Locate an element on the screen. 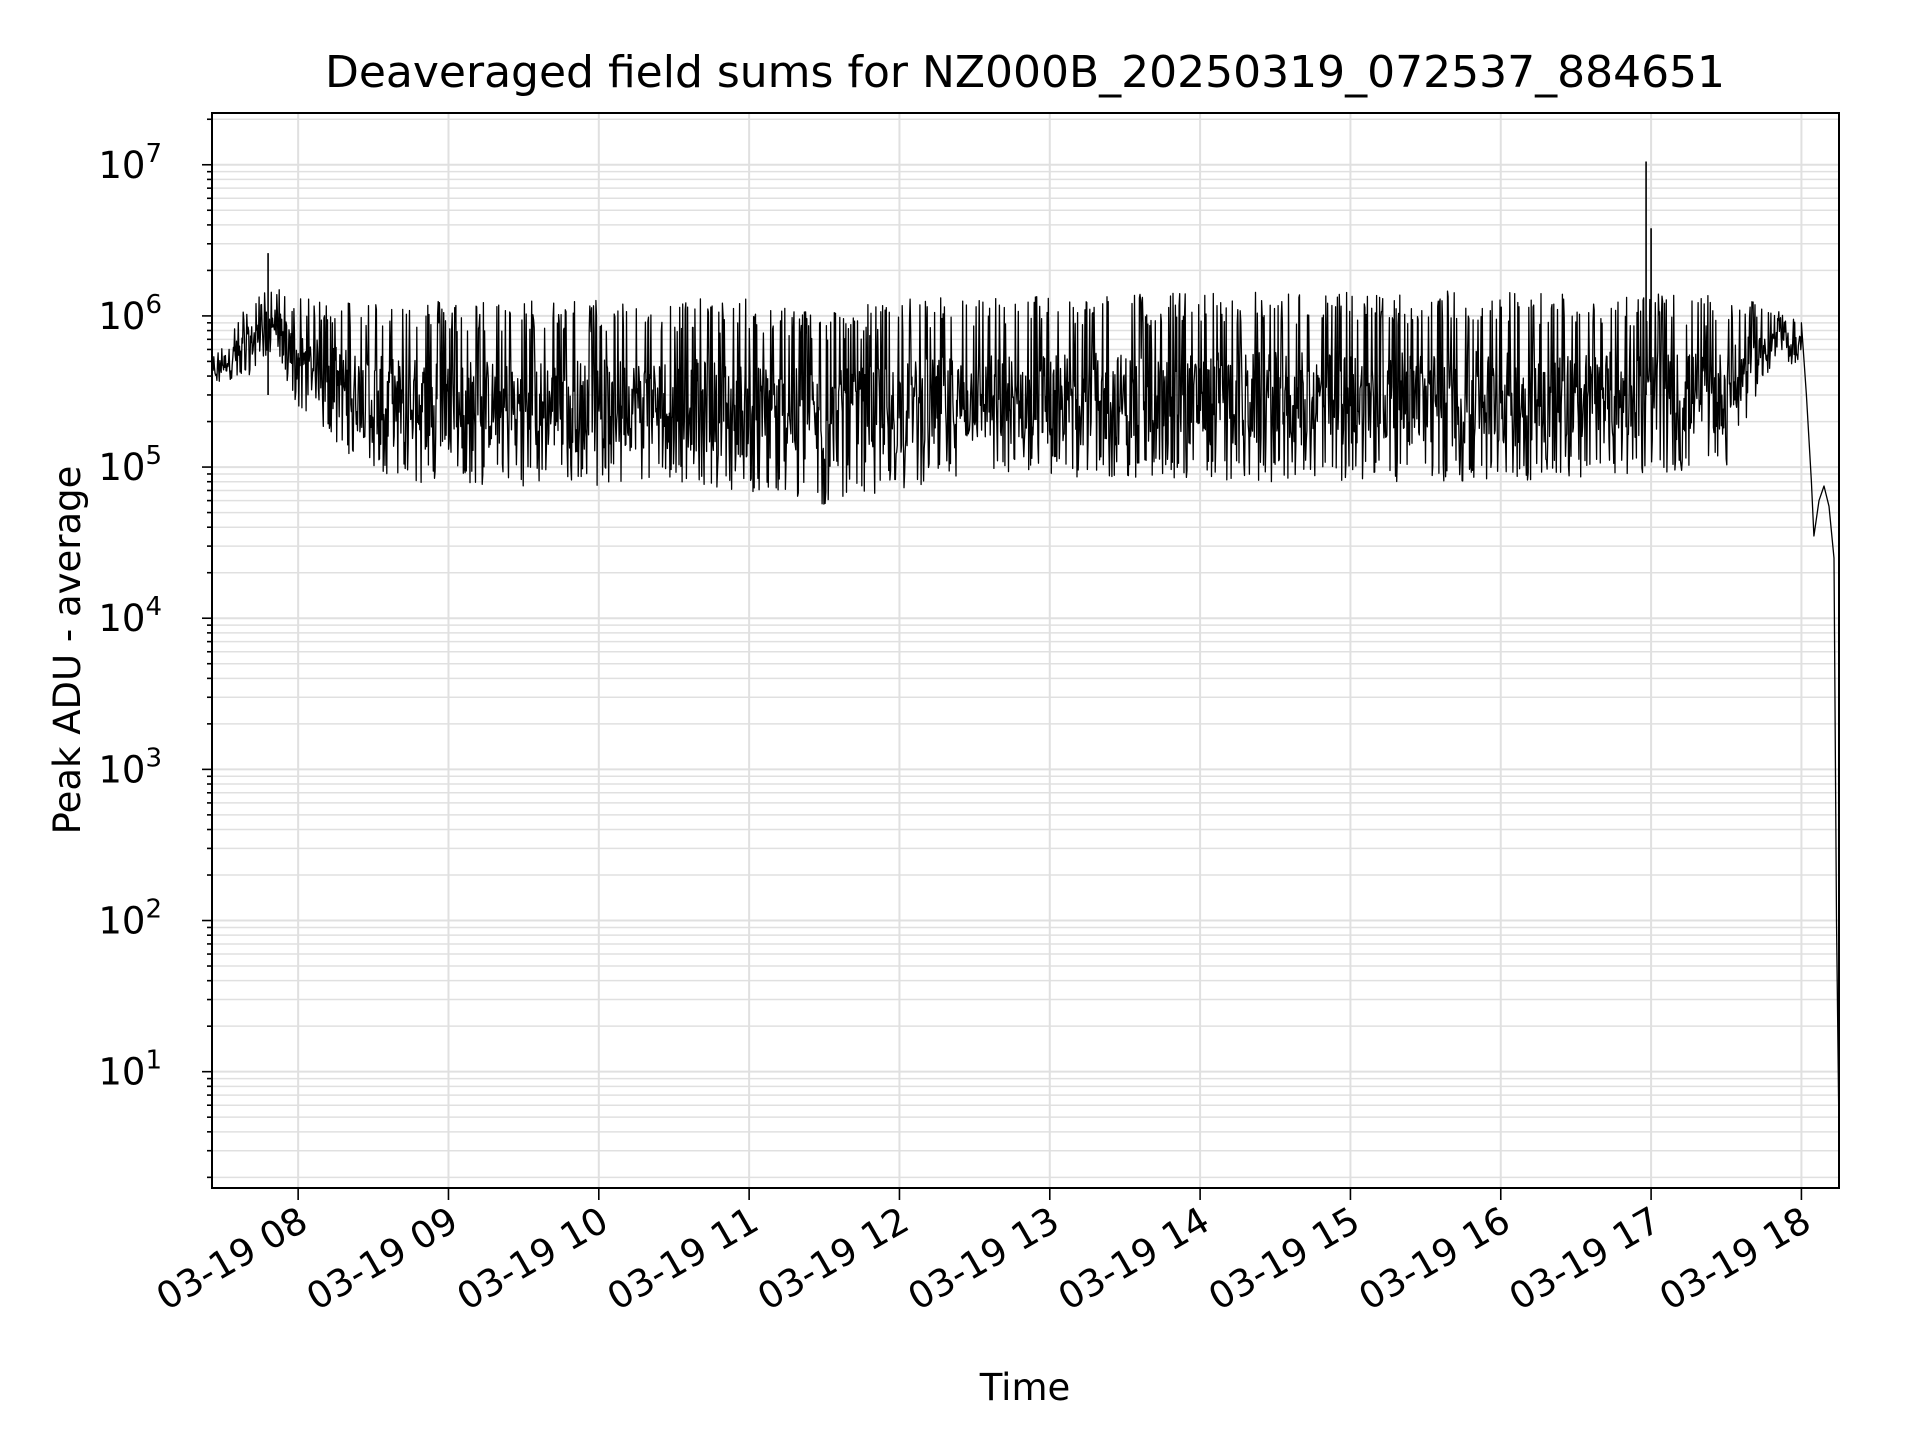 This screenshot has width=1920, height=1440. y-axis: 101 102 103 104 105 106 107 is located at coordinates (155, 648).